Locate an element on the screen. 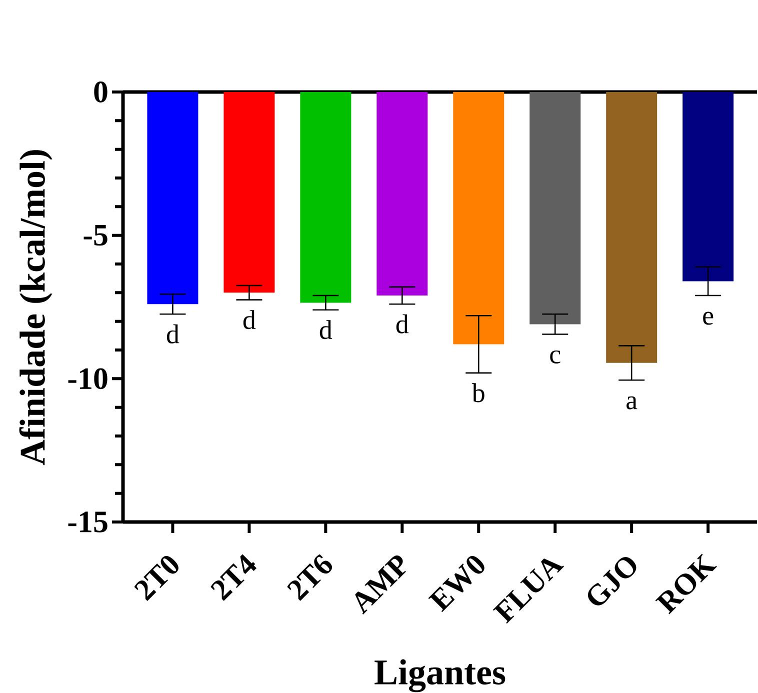 The height and width of the screenshot is (693, 758). x-tick-label: 2T0 is located at coordinates (156, 578).